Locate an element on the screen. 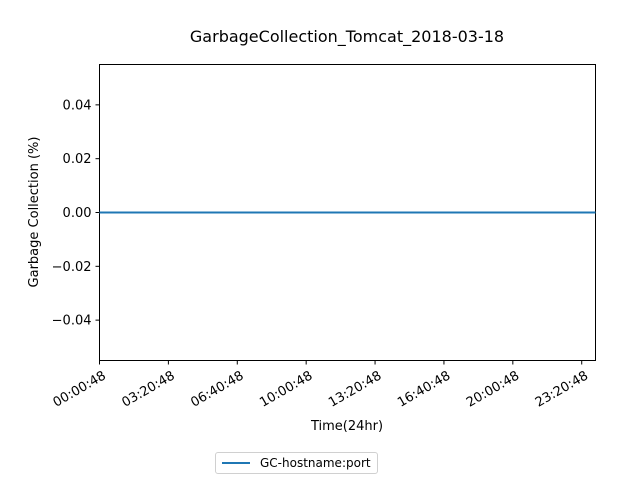 Image resolution: width=640 pixels, height=480 pixels. y-tick-label: 0.00 is located at coordinates (77, 213).